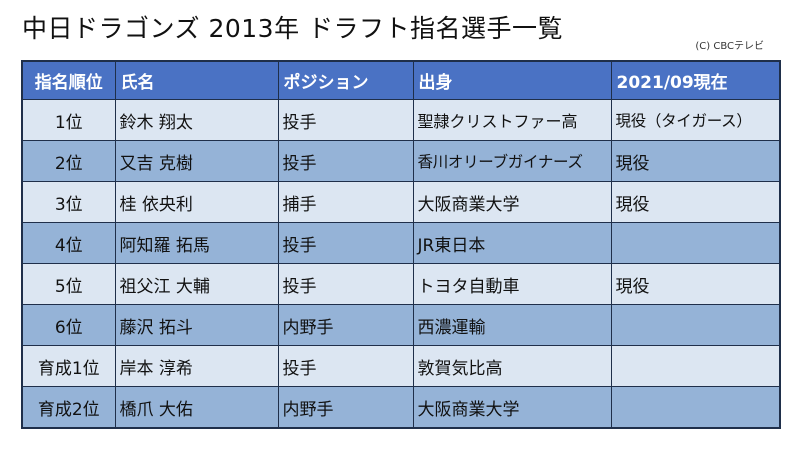  I want to click on table-row: 2位 又吉 克樹 投手 香川オリーブガイナーズ 現役, so click(401, 161).